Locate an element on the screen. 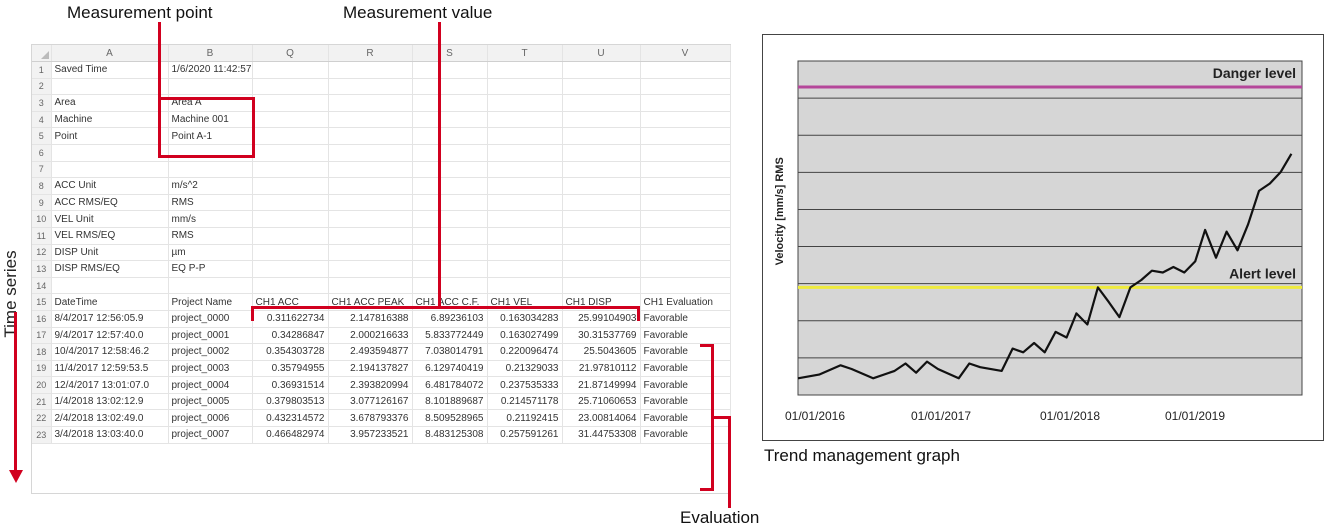  table-cell: 2.194137827 is located at coordinates (370, 369).